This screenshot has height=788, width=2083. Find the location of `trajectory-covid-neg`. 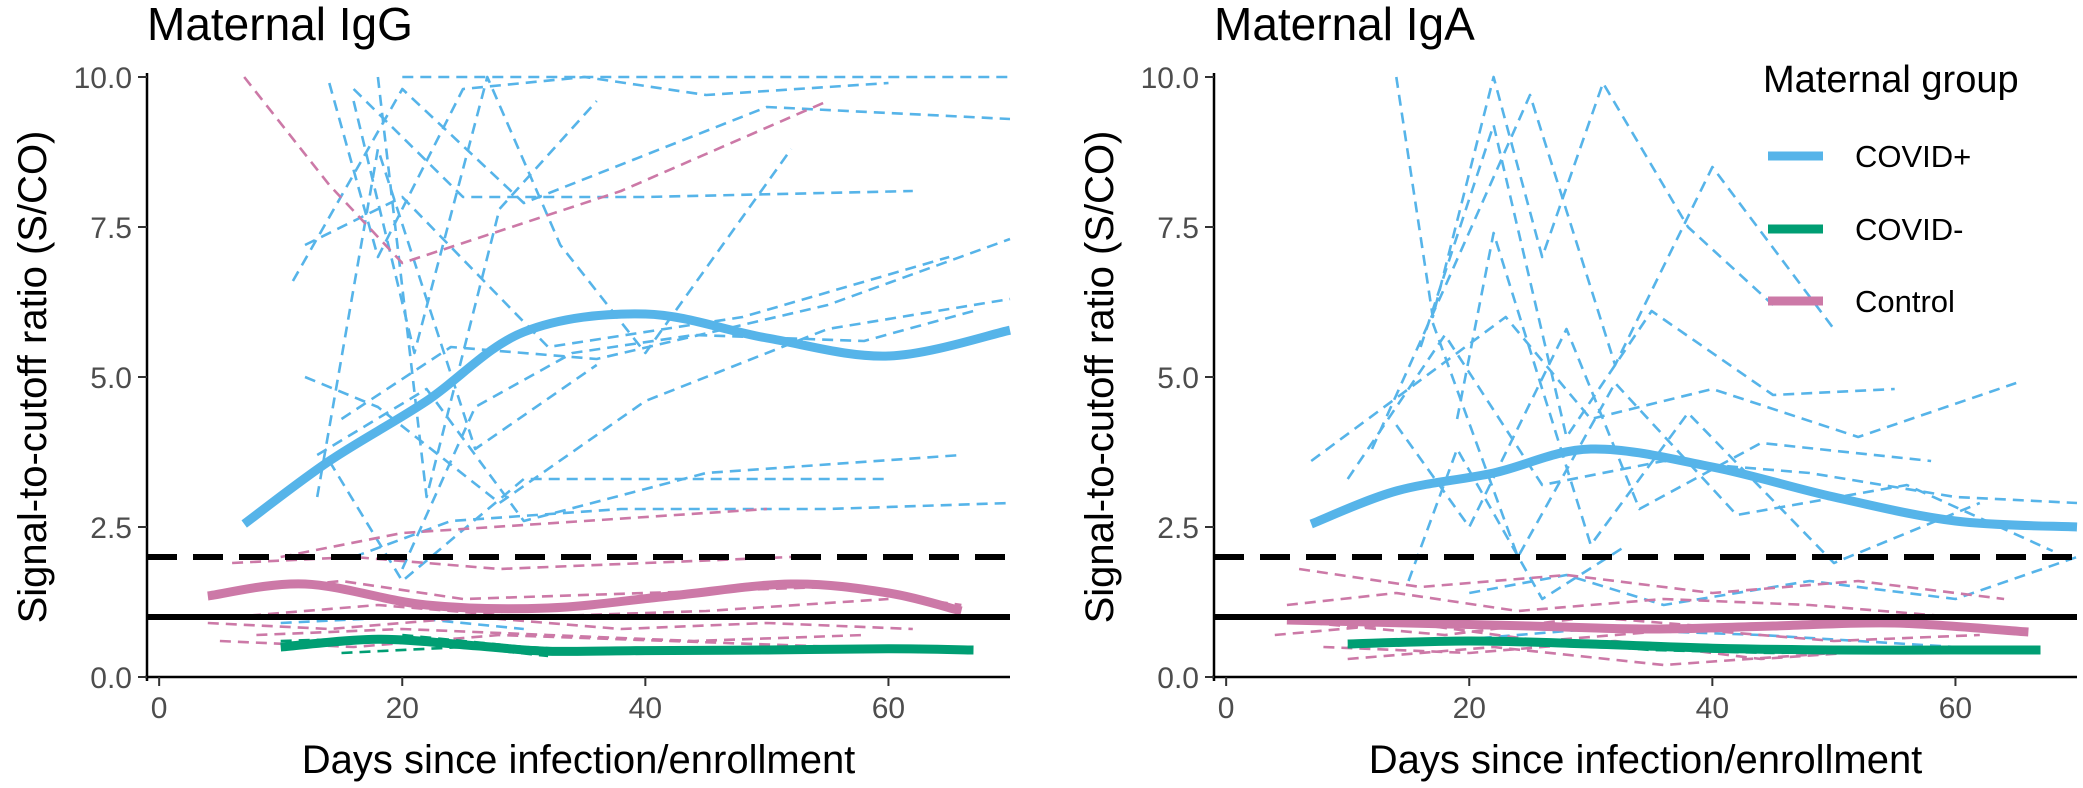

trajectory-covid-neg is located at coordinates (445, 651).